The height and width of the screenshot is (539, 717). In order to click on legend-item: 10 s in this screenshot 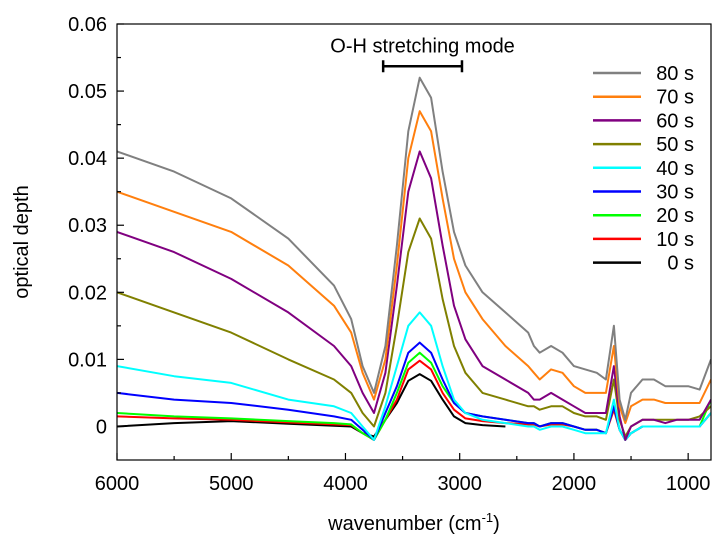, I will do `click(643, 240)`.